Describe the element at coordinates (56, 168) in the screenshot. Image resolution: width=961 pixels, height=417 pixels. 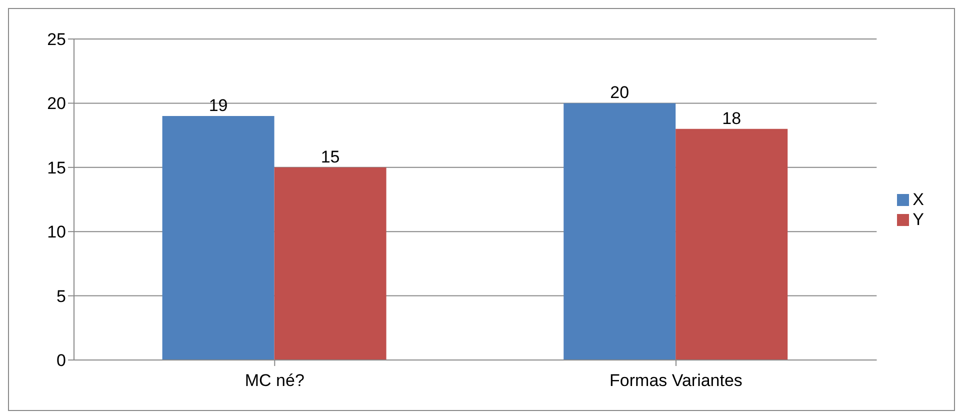
I see `y-tick-label: 15` at that location.